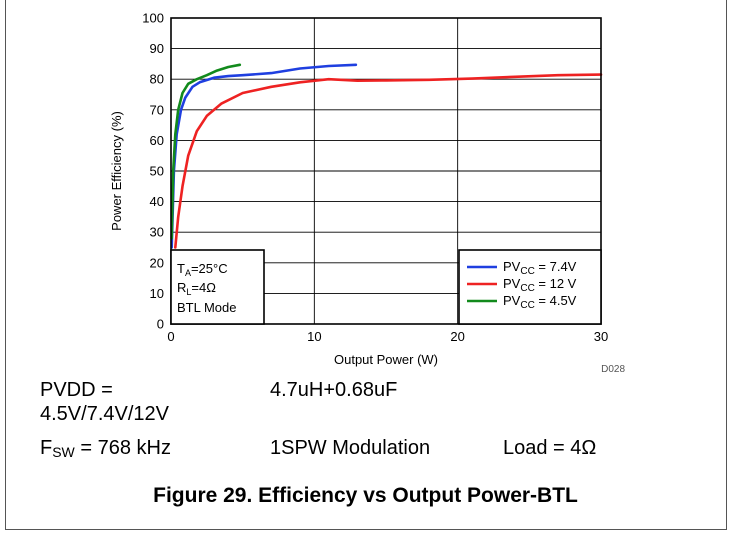 This screenshot has width=731, height=552. What do you see at coordinates (207, 307) in the screenshot?
I see `note-mode: BTL Mode` at bounding box center [207, 307].